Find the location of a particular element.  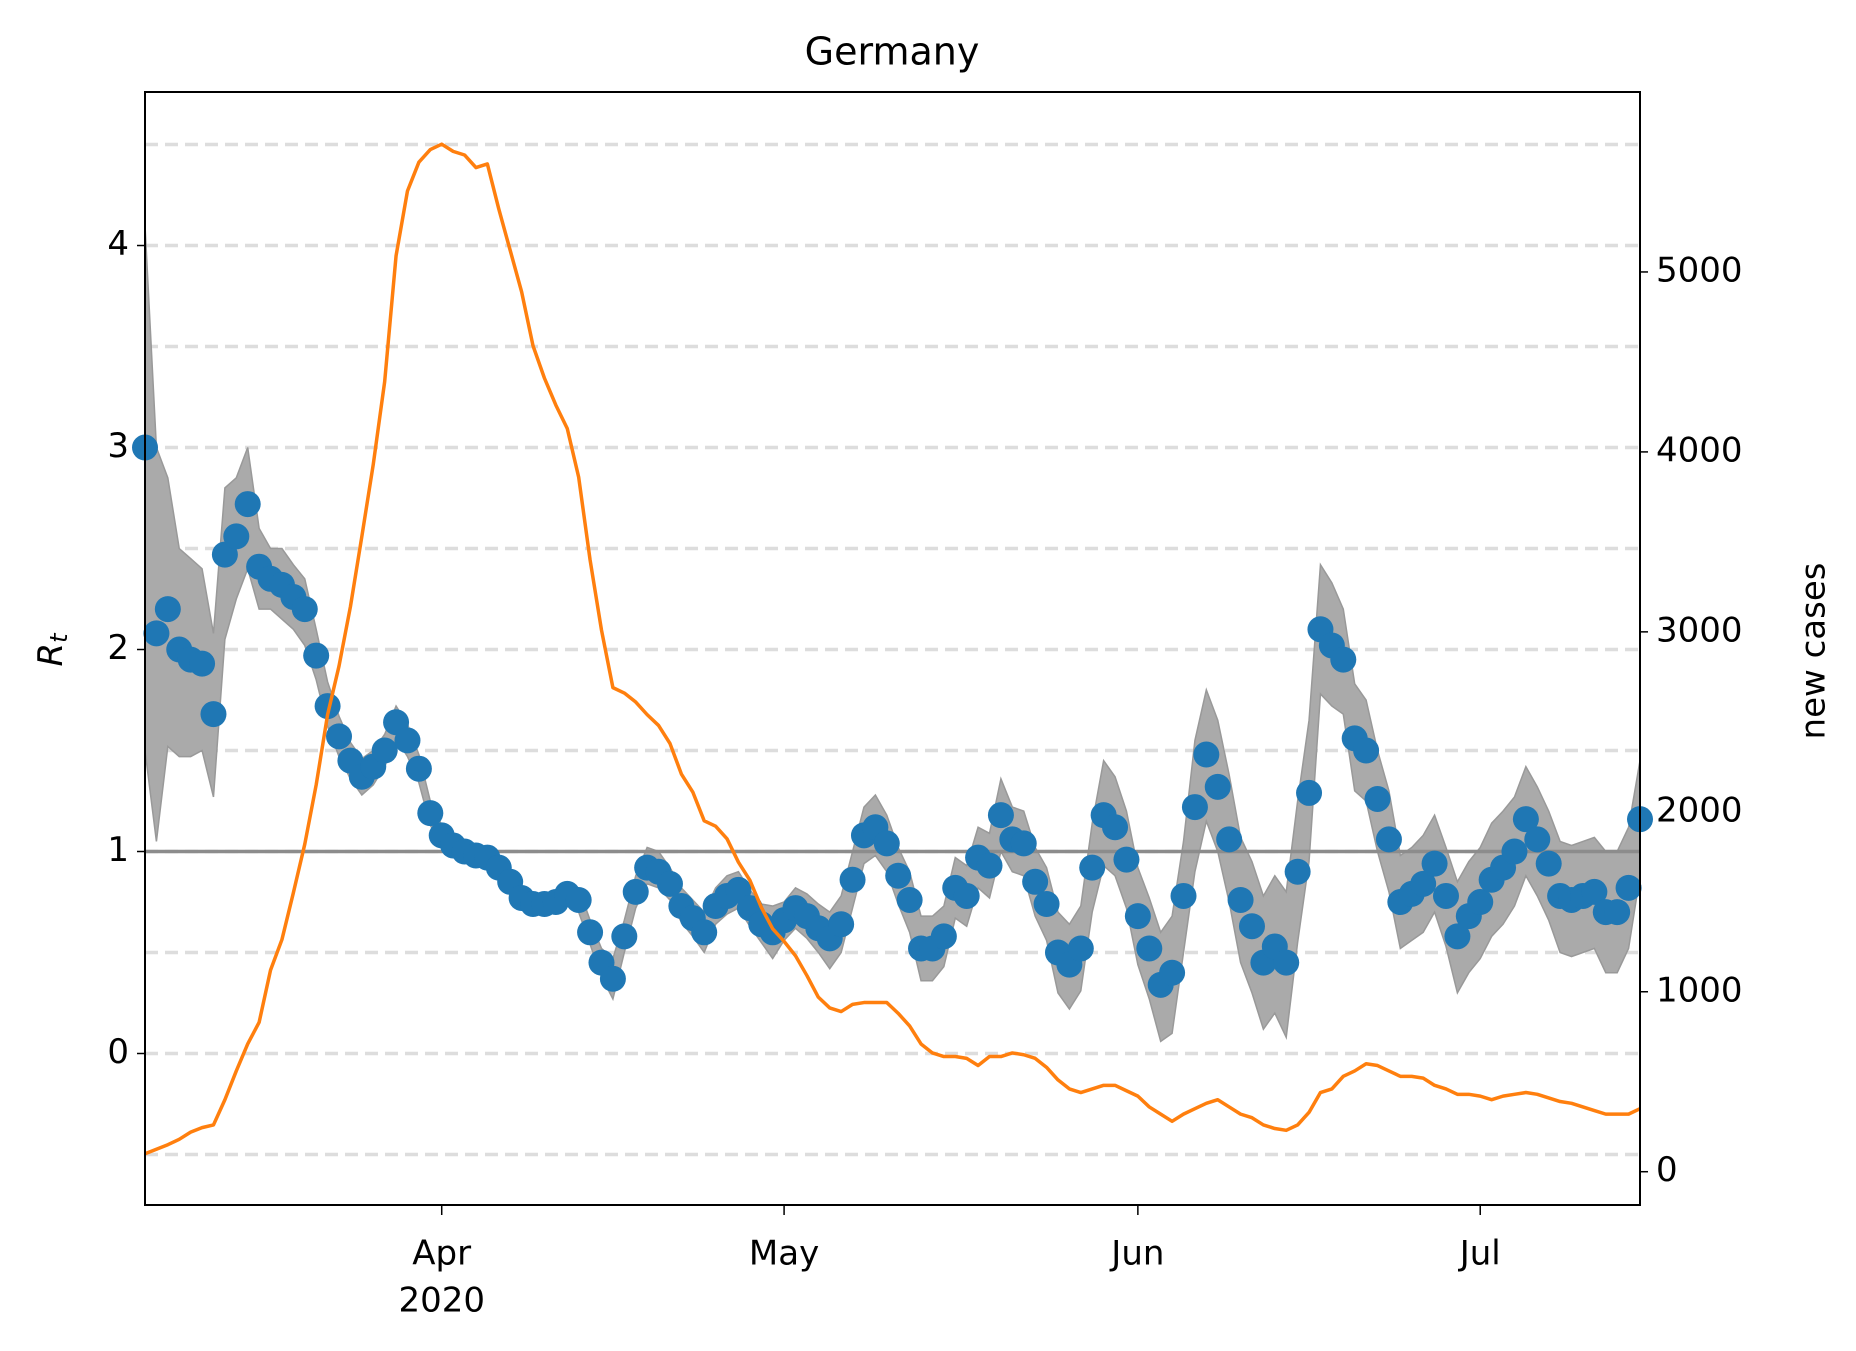

y-axis-label-main: R is located at coordinates (51, 655).